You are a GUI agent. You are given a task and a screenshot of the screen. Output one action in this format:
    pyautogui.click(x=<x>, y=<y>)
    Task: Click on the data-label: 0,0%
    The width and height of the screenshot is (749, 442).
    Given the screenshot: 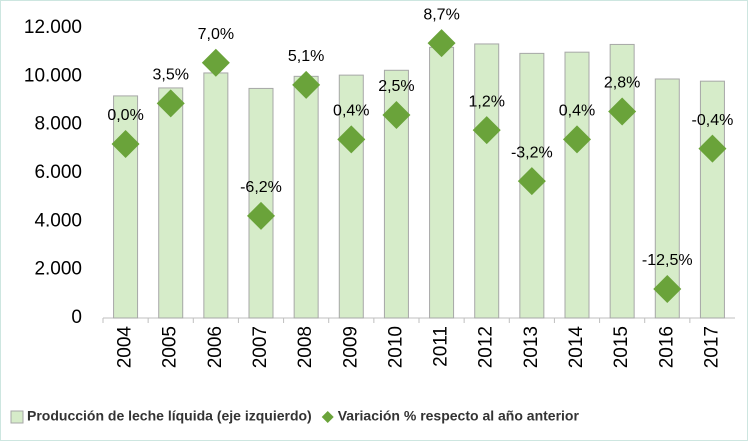 What is the action you would take?
    pyautogui.click(x=125, y=115)
    